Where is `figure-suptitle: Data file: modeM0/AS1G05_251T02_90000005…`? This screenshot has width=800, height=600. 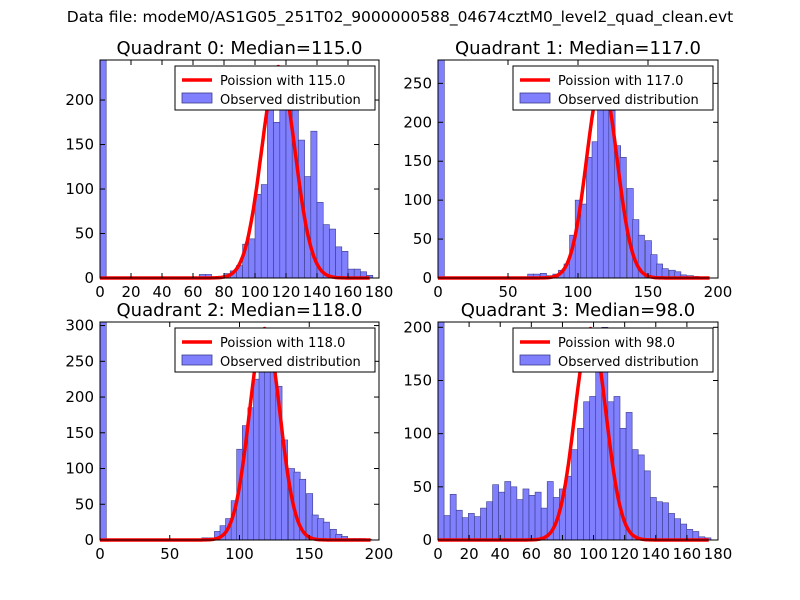 figure-suptitle: Data file: modeM0/AS1G05_251T02_90000005… is located at coordinates (400, 17).